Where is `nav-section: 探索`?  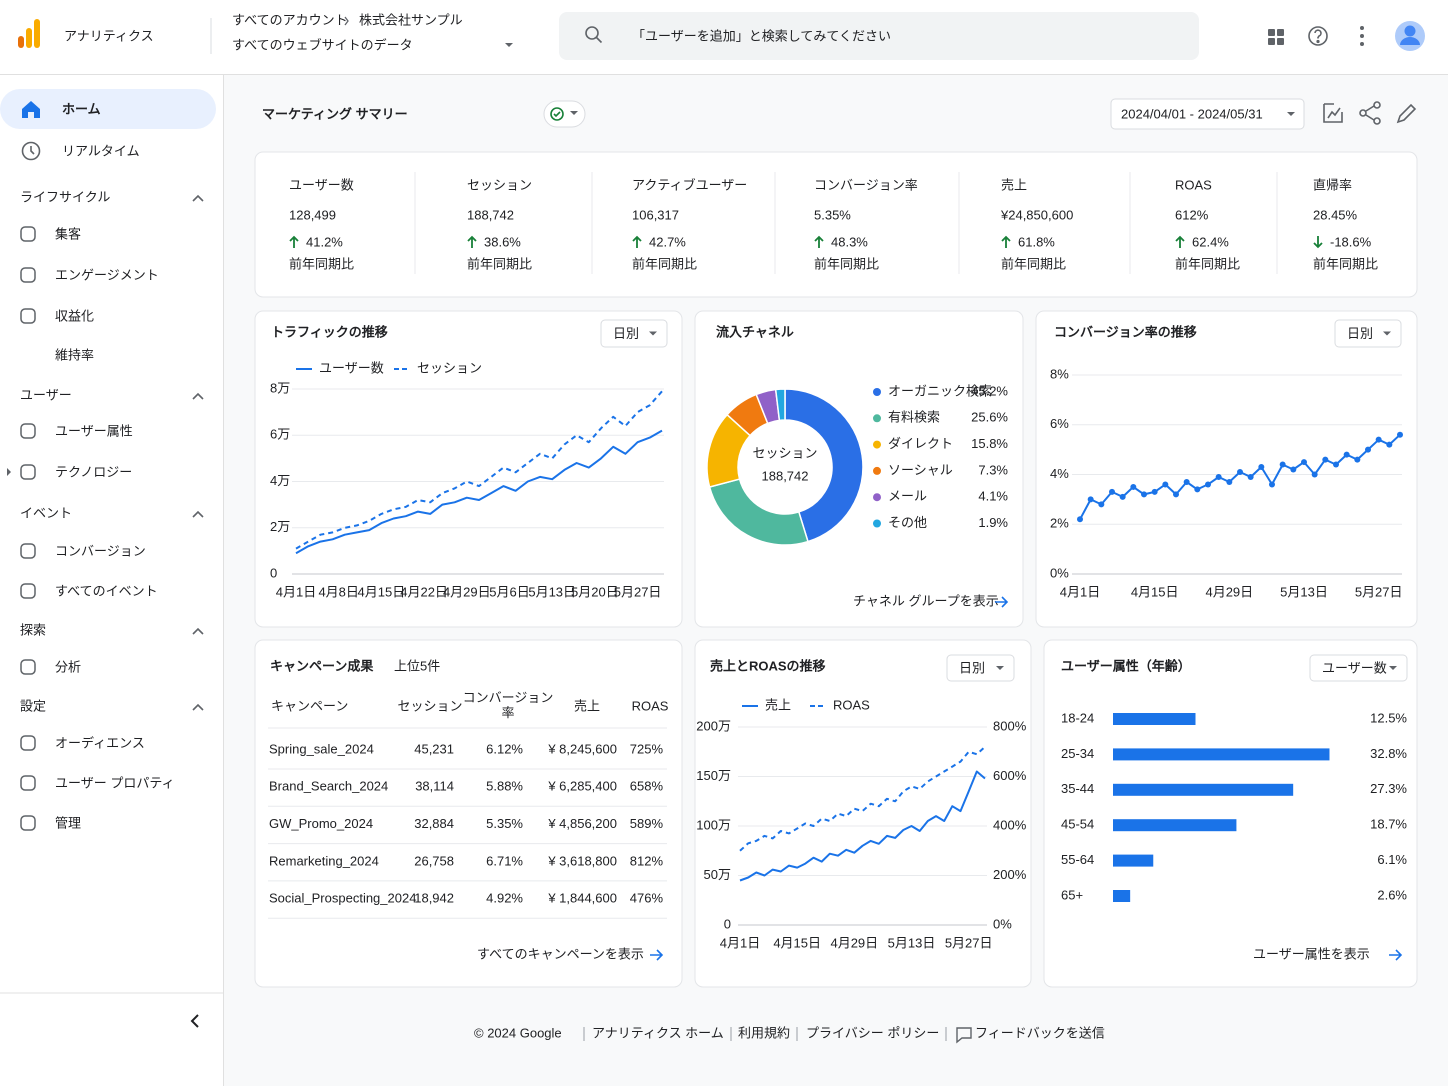
nav-section: 探索 is located at coordinates (33, 629).